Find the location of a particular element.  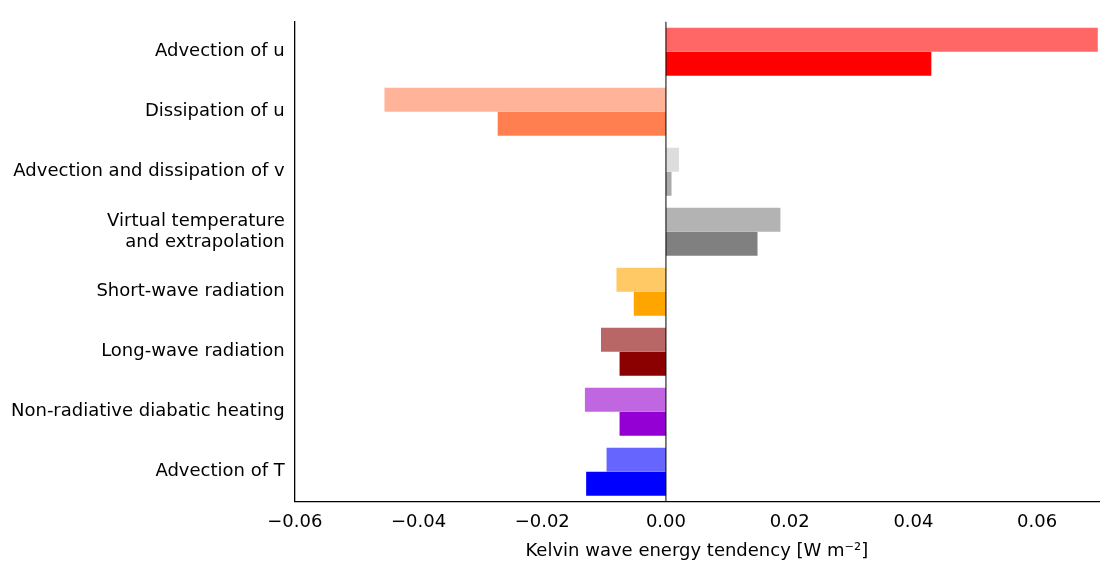

x-tick-label: 0.02 is located at coordinates (789, 521).